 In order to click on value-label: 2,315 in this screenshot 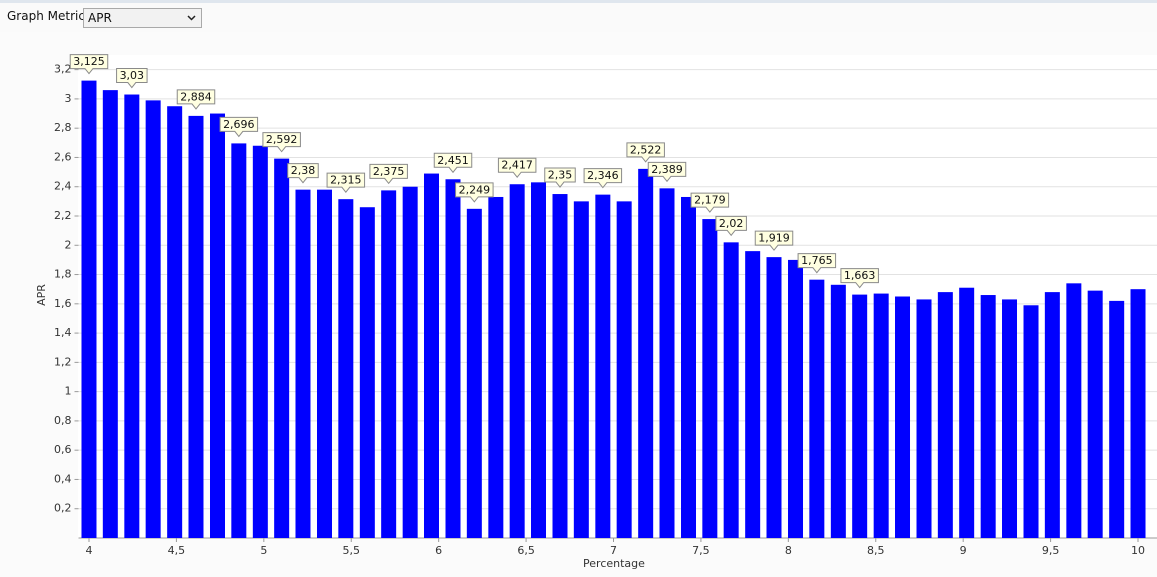, I will do `click(346, 180)`.